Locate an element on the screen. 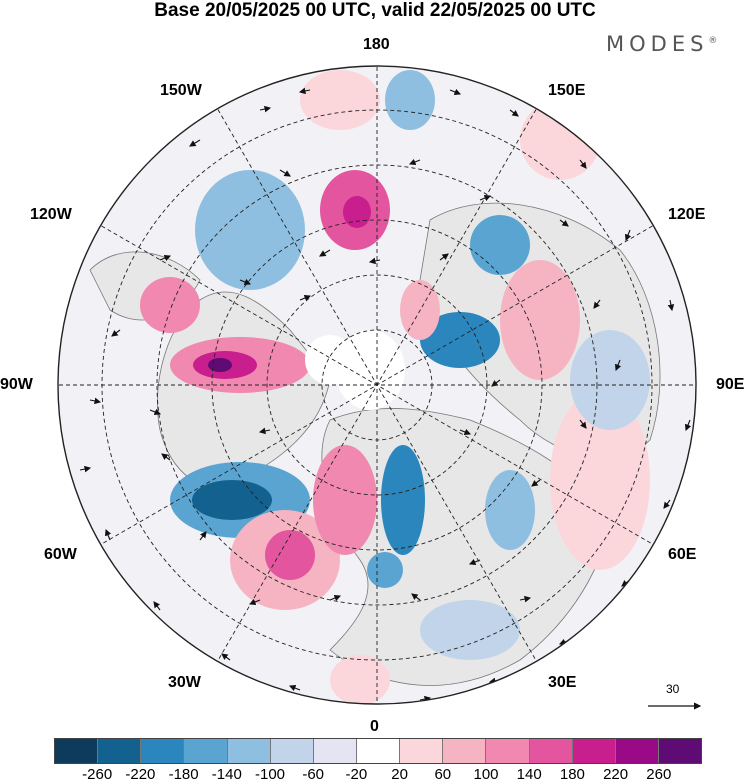 The width and height of the screenshot is (750, 783). colorbar-tick-label: -100 is located at coordinates (270, 774).